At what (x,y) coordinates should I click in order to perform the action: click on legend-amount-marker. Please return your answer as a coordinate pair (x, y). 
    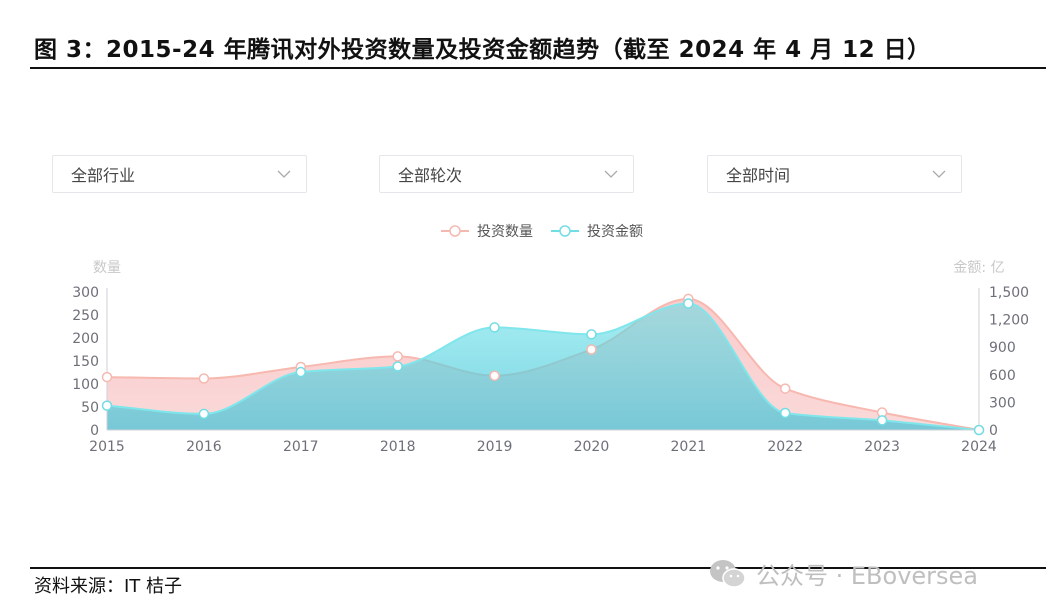
    Looking at the image, I should click on (565, 231).